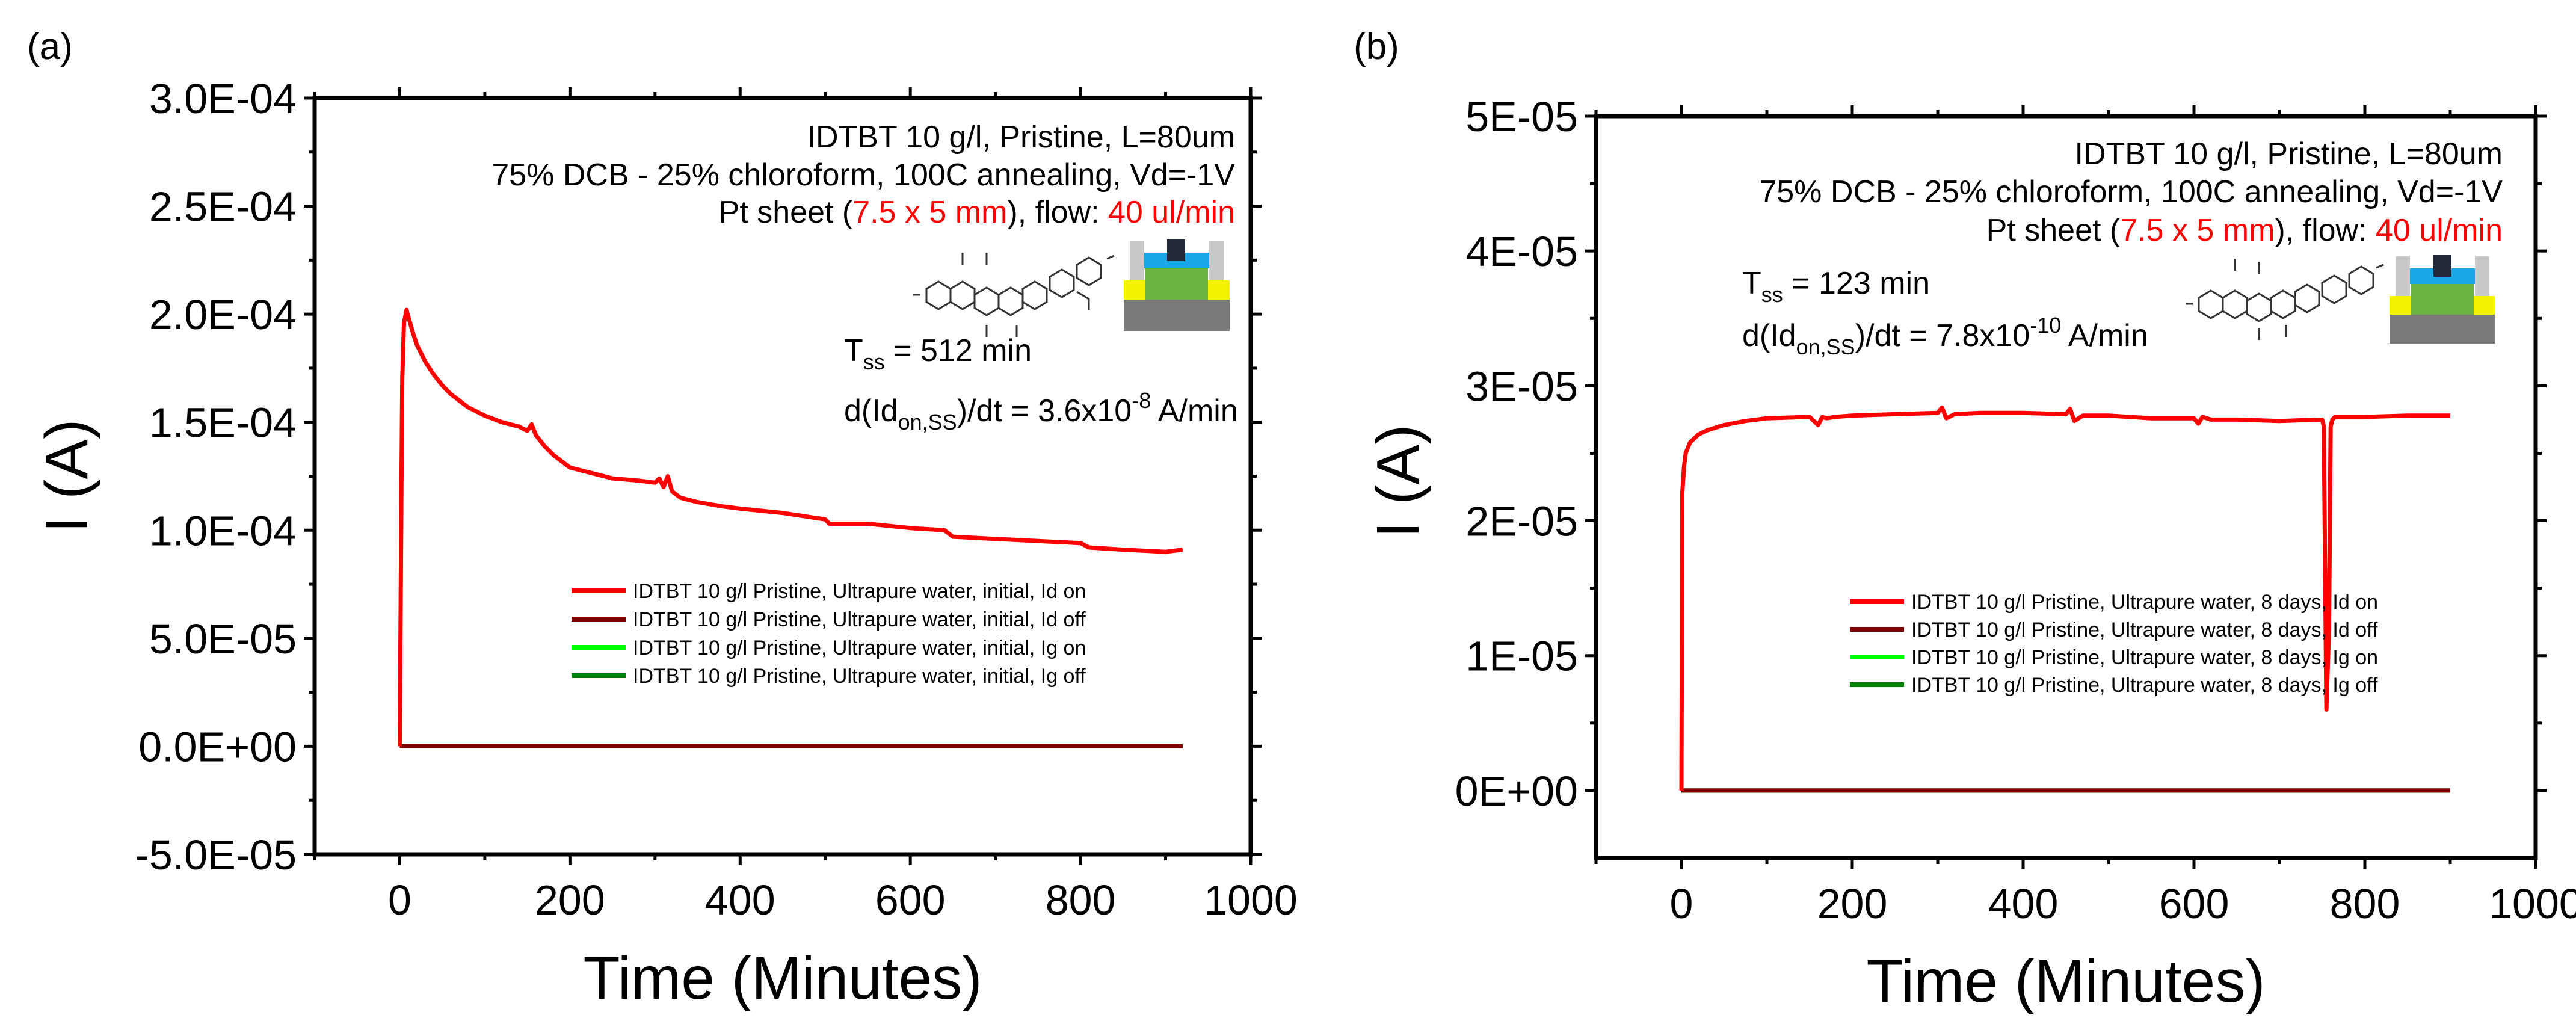  What do you see at coordinates (223, 315) in the screenshot?
I see `y-tick-label: 2.0E-04` at bounding box center [223, 315].